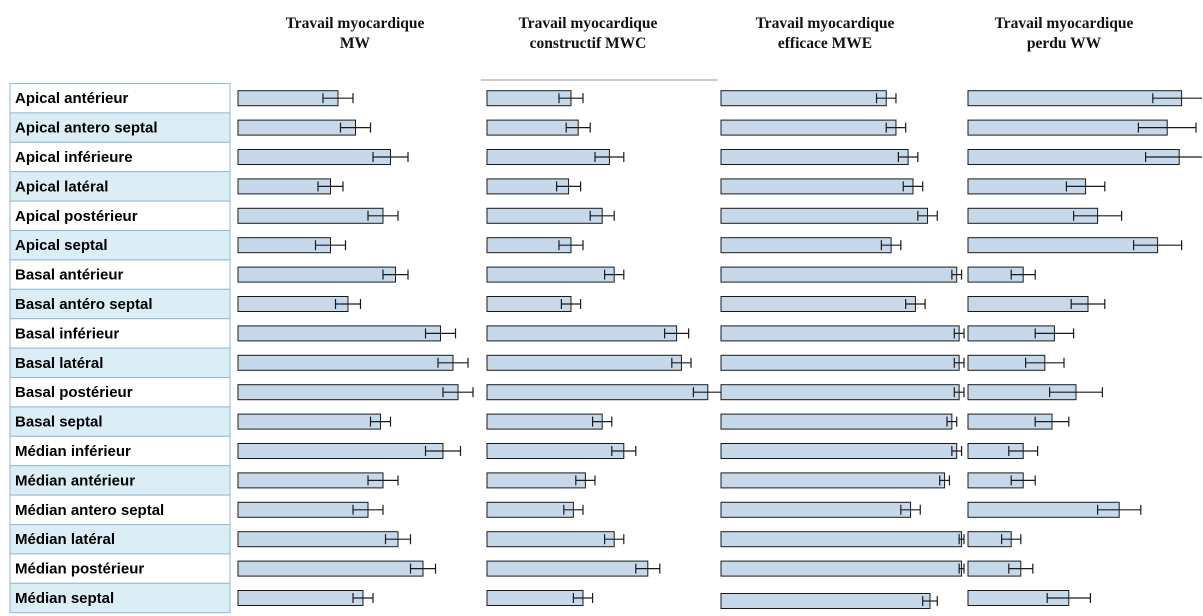 The width and height of the screenshot is (1203, 616). What do you see at coordinates (67, 333) in the screenshot?
I see `segment-label: Basal inférieur` at bounding box center [67, 333].